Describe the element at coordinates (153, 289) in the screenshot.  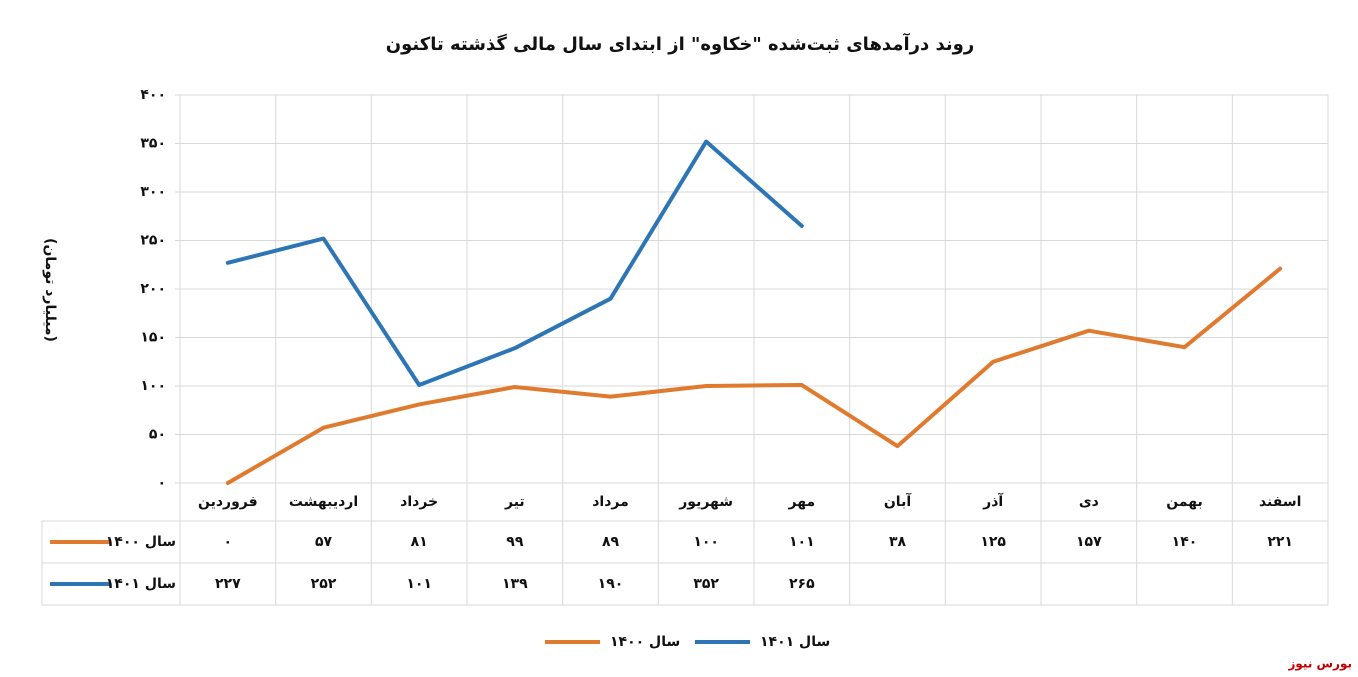
I see `y-tick-label: ۲۰۰` at that location.